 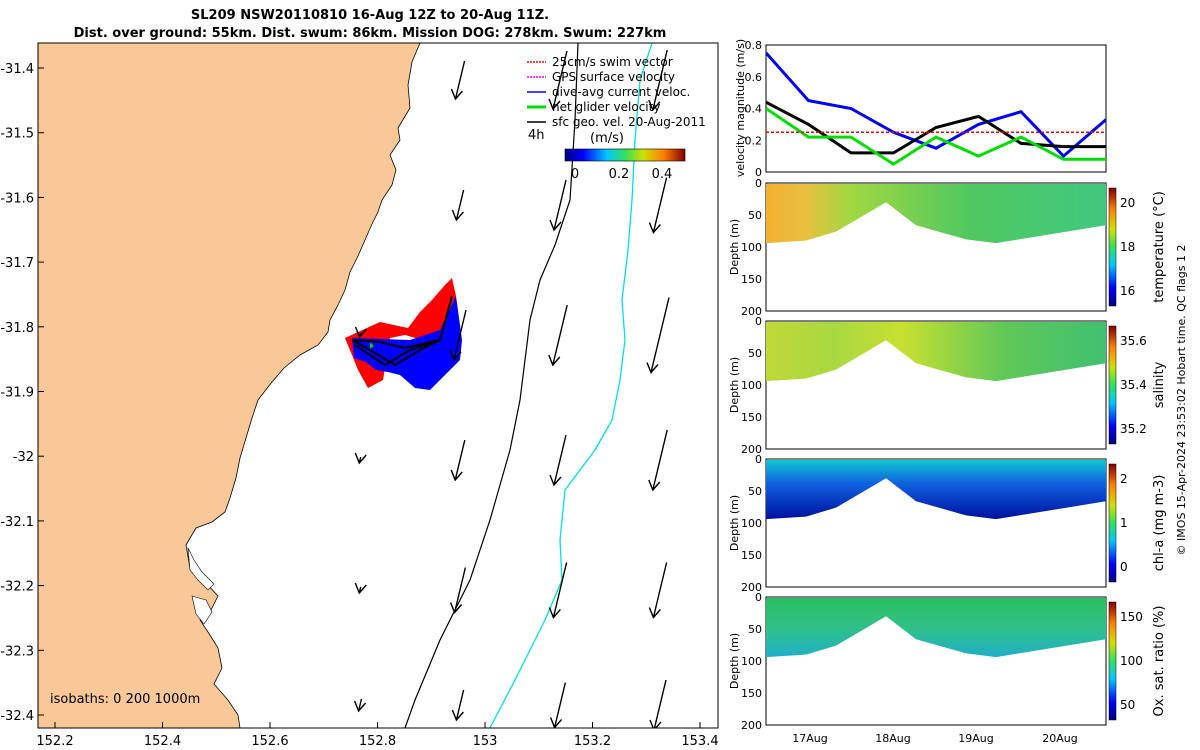 What do you see at coordinates (377, 741) in the screenshot?
I see `map-xtick-label: 152.8` at bounding box center [377, 741].